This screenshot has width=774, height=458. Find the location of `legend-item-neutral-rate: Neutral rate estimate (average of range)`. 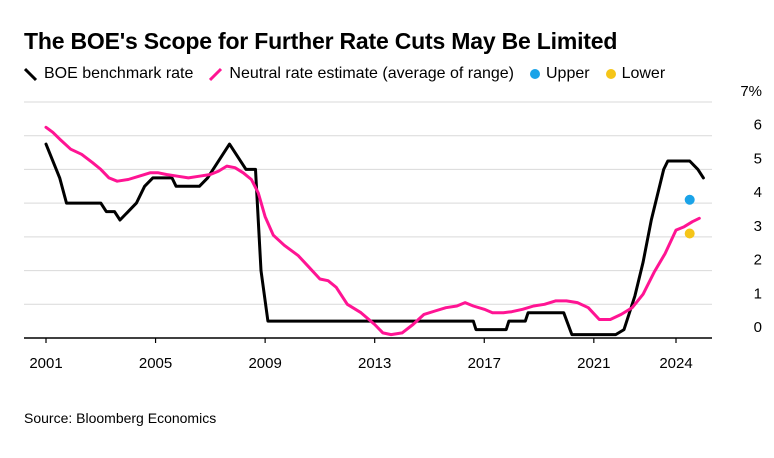

legend-item-neutral-rate: Neutral rate estimate (average of range) is located at coordinates (361, 74).